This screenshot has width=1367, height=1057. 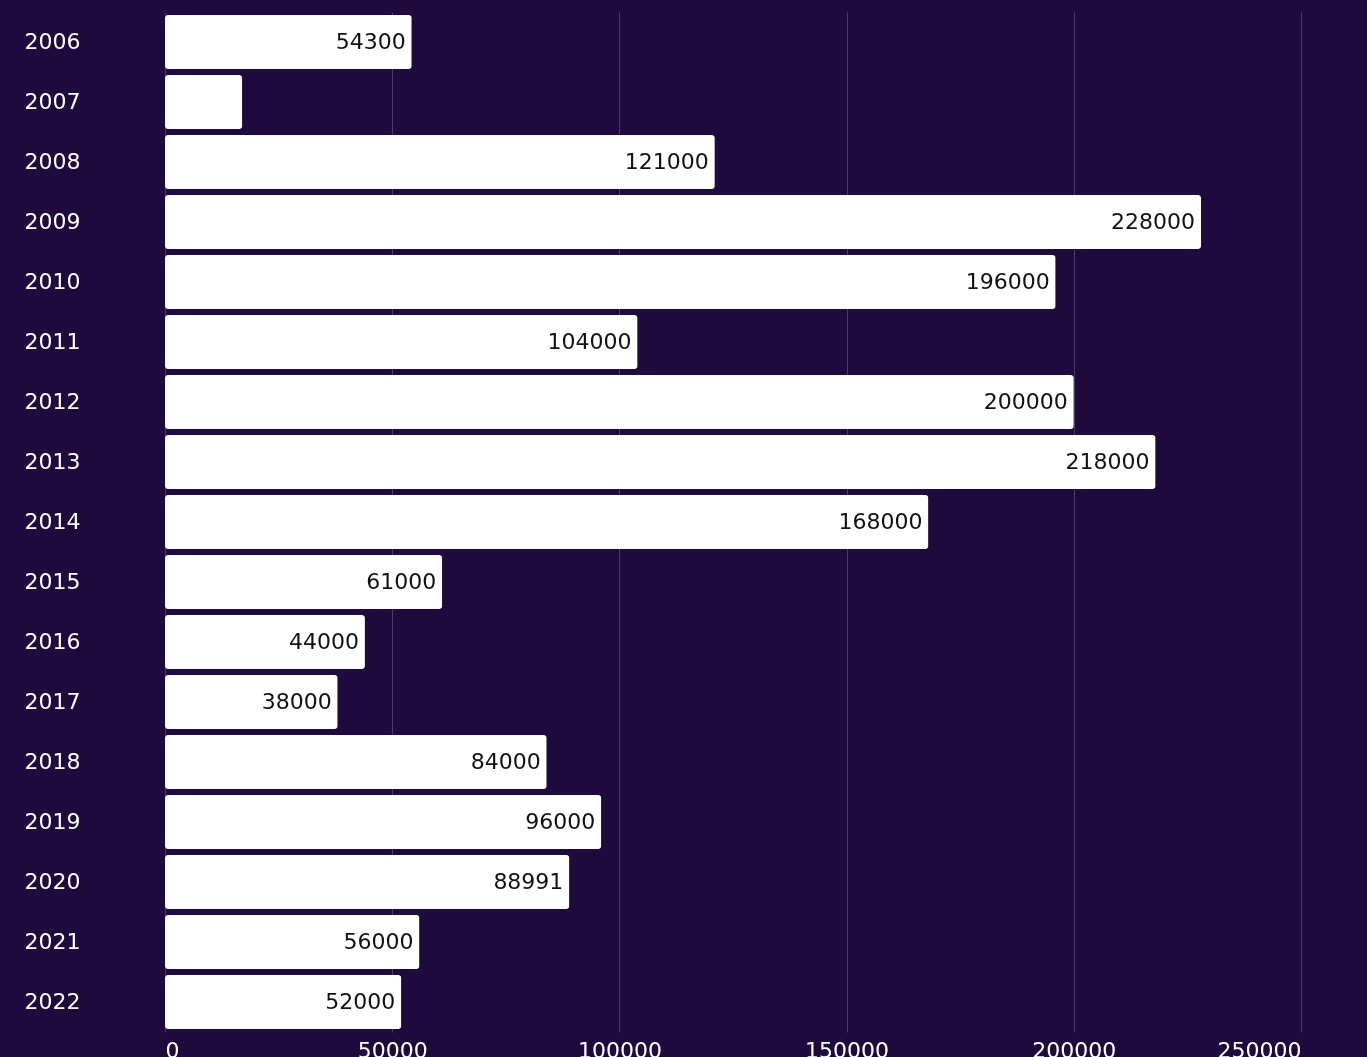 I want to click on x-tick-label: 150000, so click(x=847, y=1047).